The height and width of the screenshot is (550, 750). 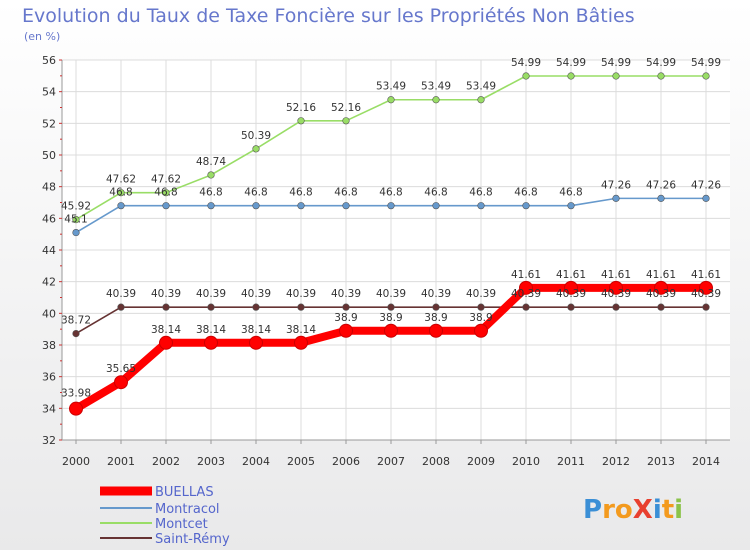 I want to click on y-tick-label: 38, so click(x=49, y=345).